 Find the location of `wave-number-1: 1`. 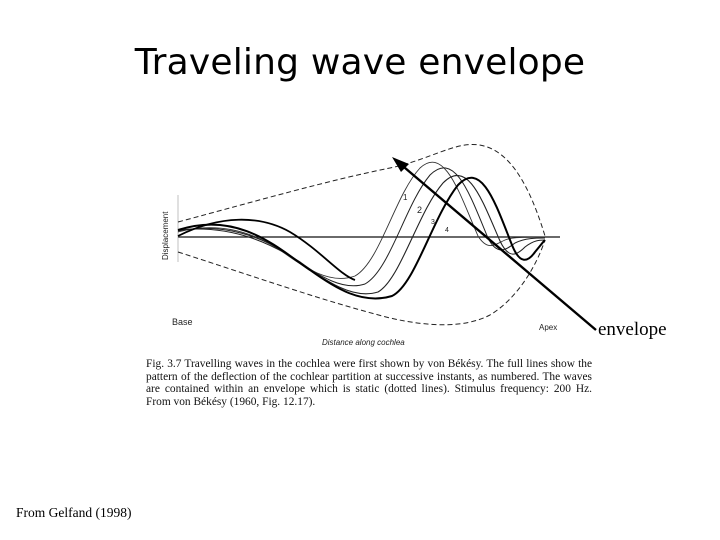

wave-number-1: 1 is located at coordinates (405, 197).